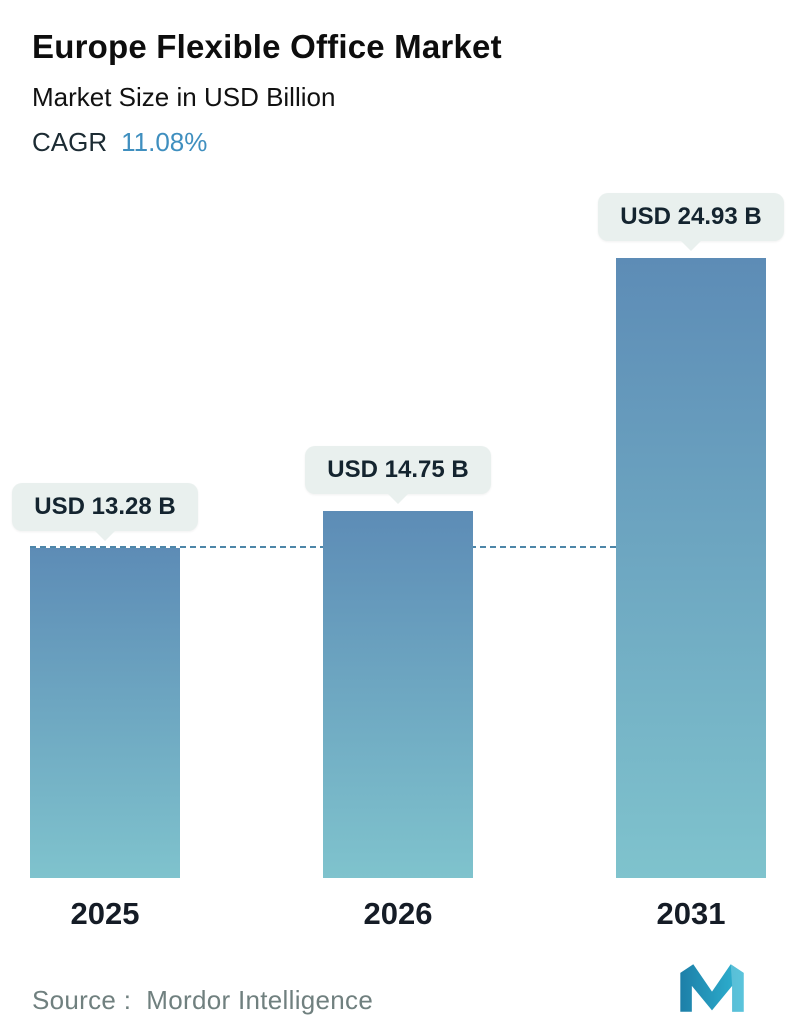  What do you see at coordinates (398, 988) in the screenshot?
I see `chart-footer: Source : Mordor Intelligence` at bounding box center [398, 988].